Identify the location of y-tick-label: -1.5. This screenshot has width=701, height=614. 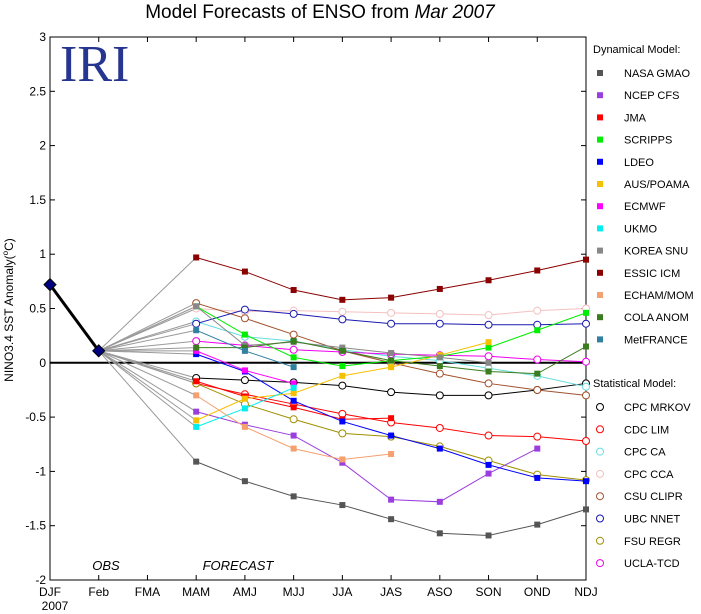
(35, 526).